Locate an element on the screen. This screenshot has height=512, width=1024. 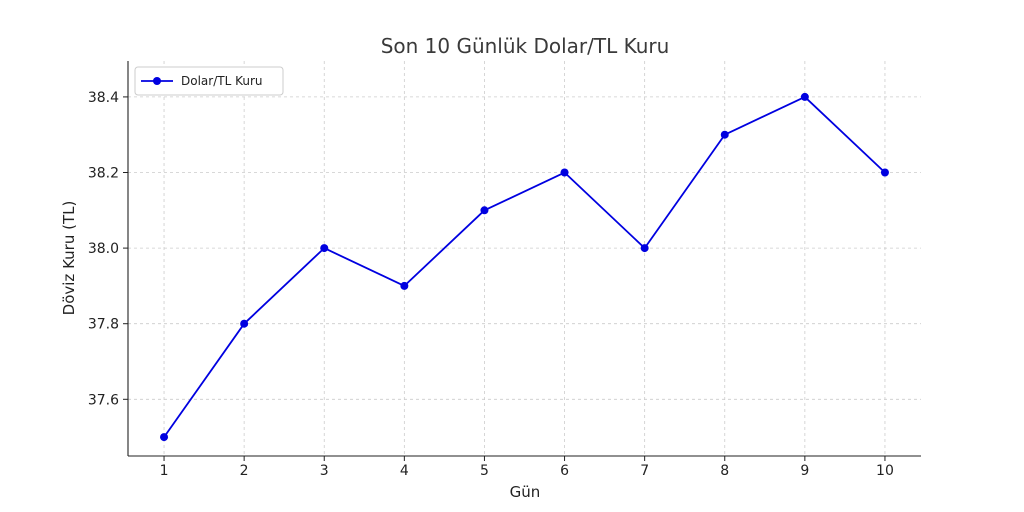
chart-title: Son 10 Günlük Dolar/TL Kuru is located at coordinates (525, 46).